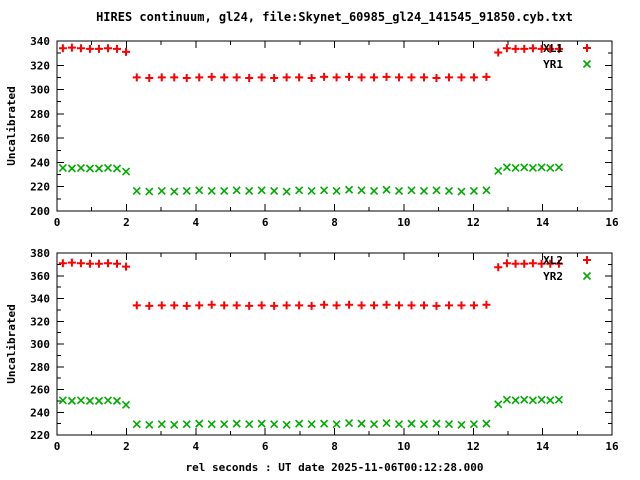  What do you see at coordinates (473, 446) in the screenshot?
I see `x-tick-label: 12` at bounding box center [473, 446].